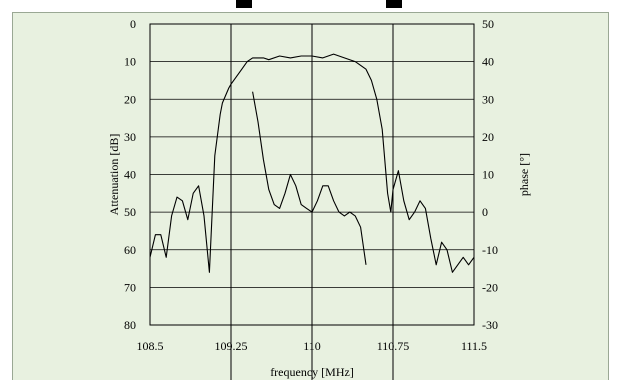 This screenshot has width=621, height=380. What do you see at coordinates (312, 372) in the screenshot?
I see `x-axis-label: frequency [MHz]` at bounding box center [312, 372].